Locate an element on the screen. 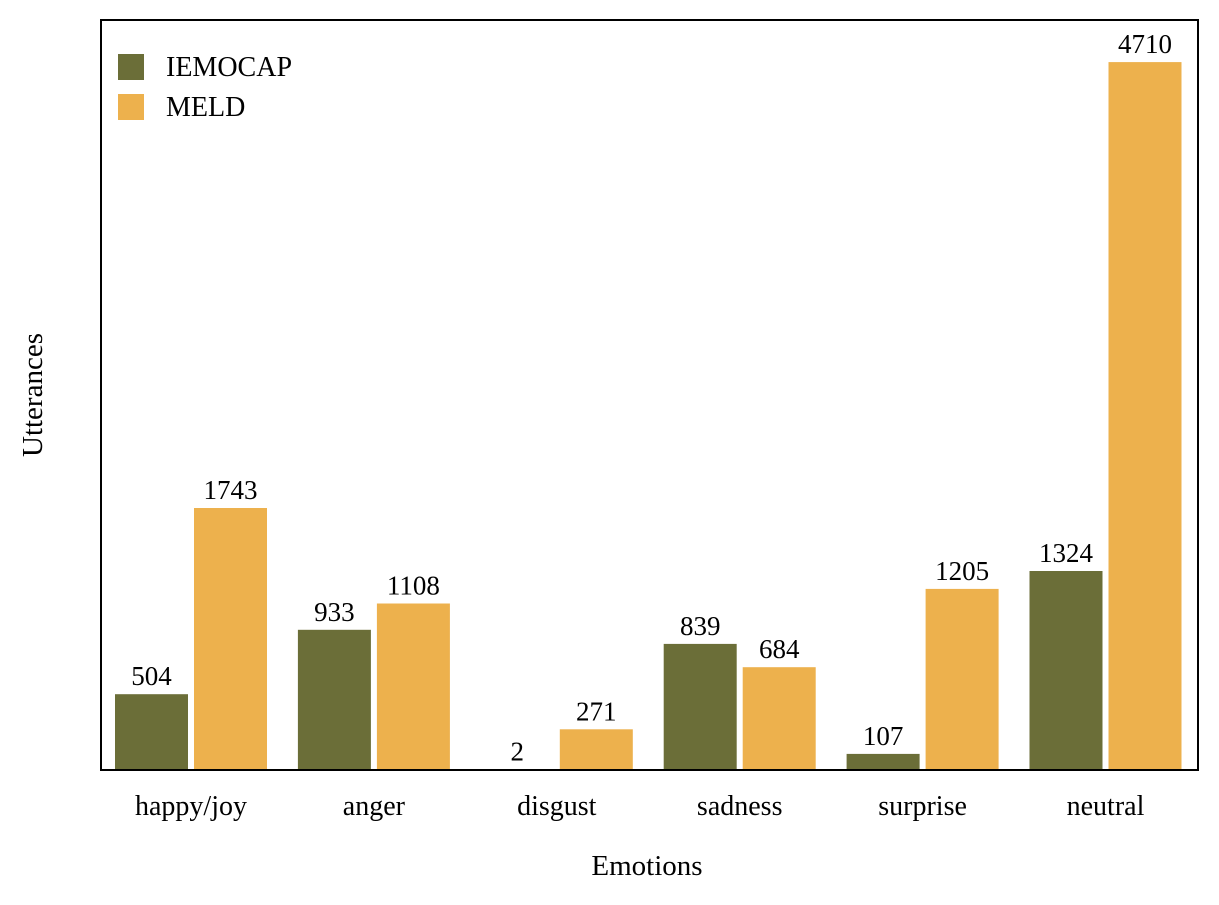 This screenshot has width=1219, height=905. legend-swatch-meld is located at coordinates (131, 107).